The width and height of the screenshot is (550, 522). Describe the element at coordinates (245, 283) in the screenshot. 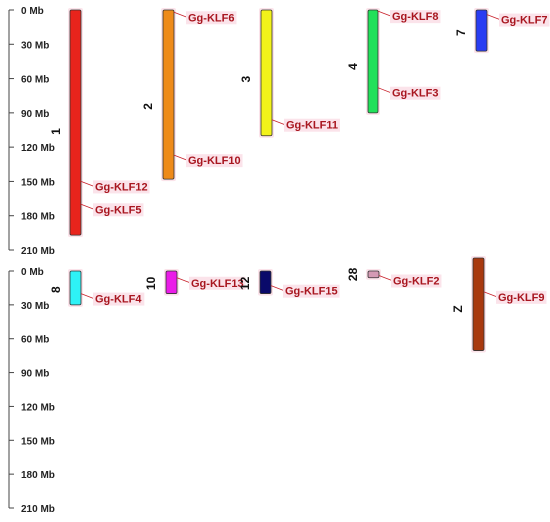

I see `chromosome-label: 12` at that location.